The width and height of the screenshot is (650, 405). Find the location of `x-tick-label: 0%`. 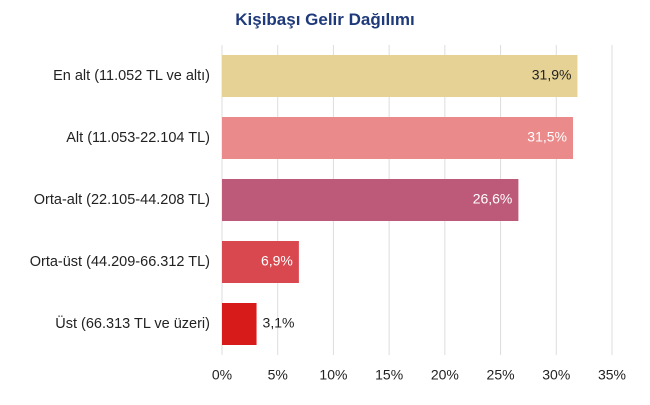

x-tick-label: 0% is located at coordinates (222, 375).